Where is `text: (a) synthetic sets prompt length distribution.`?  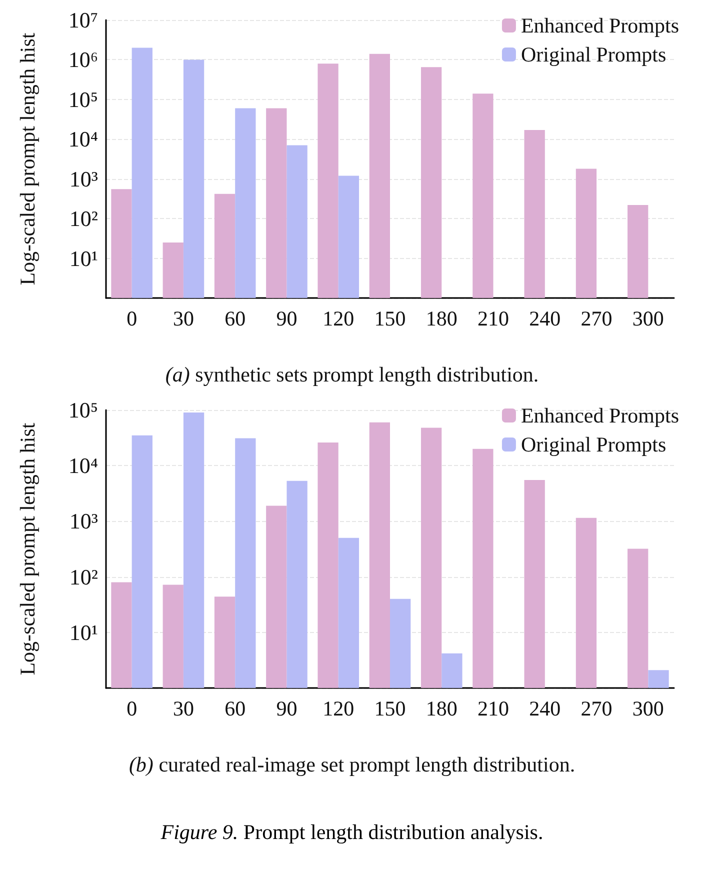 text: (a) synthetic sets prompt length distribution. is located at coordinates (352, 374).